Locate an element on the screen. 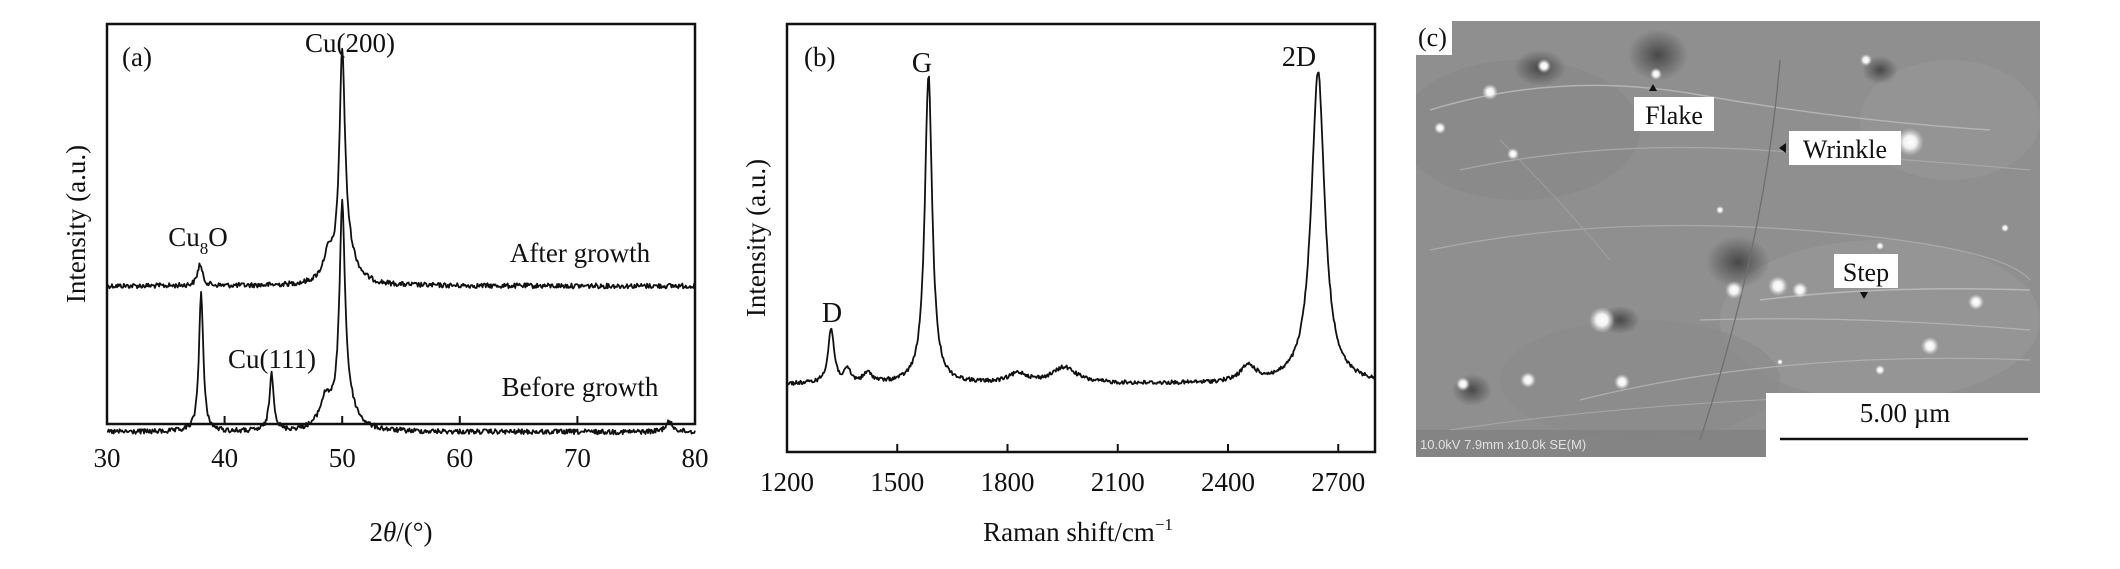 The height and width of the screenshot is (569, 2120). xrd-panel-label: (a) is located at coordinates (137, 57).